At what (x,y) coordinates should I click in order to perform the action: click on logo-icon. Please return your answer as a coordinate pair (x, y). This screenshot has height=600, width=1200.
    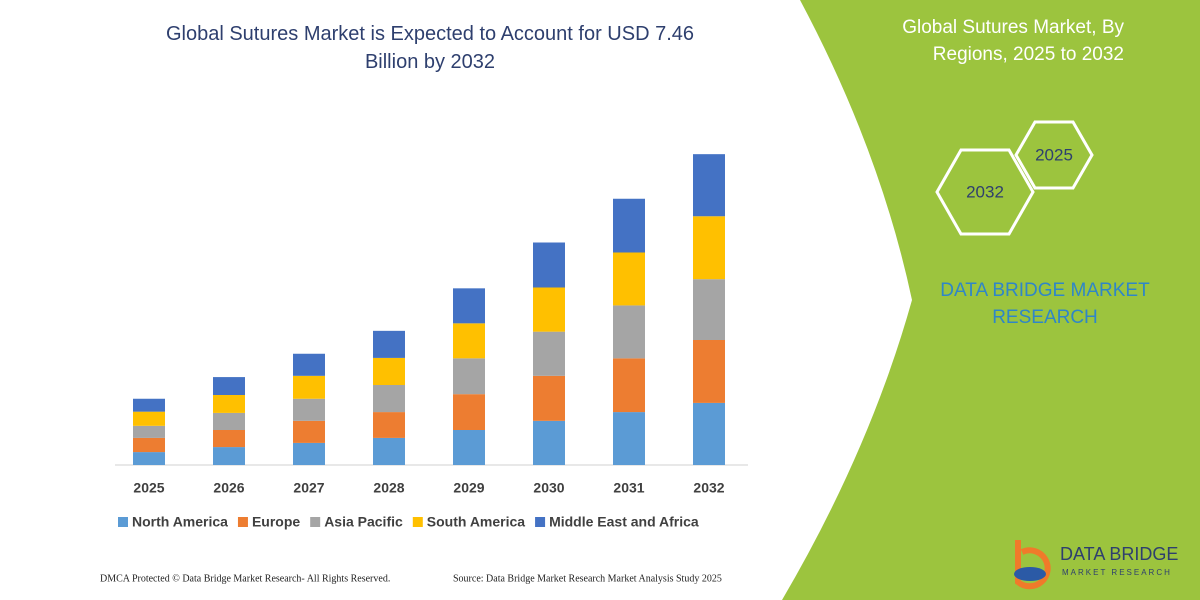
    Looking at the image, I should click on (1032, 565).